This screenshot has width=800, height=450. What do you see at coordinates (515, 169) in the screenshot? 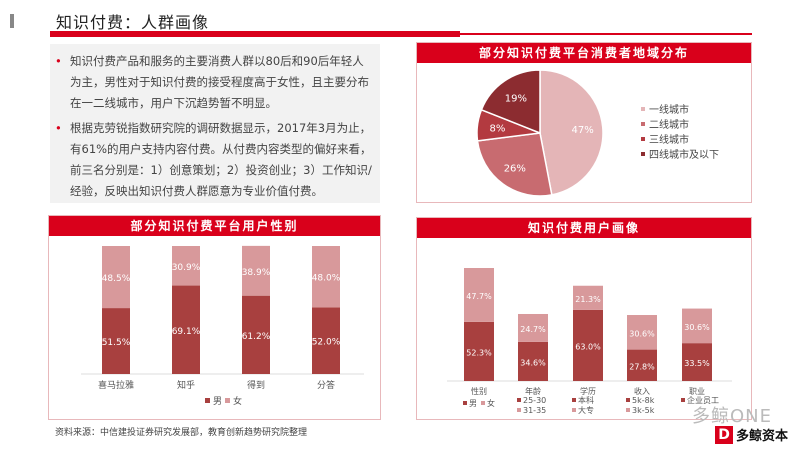
I see `pie-label: 26%` at bounding box center [515, 169].